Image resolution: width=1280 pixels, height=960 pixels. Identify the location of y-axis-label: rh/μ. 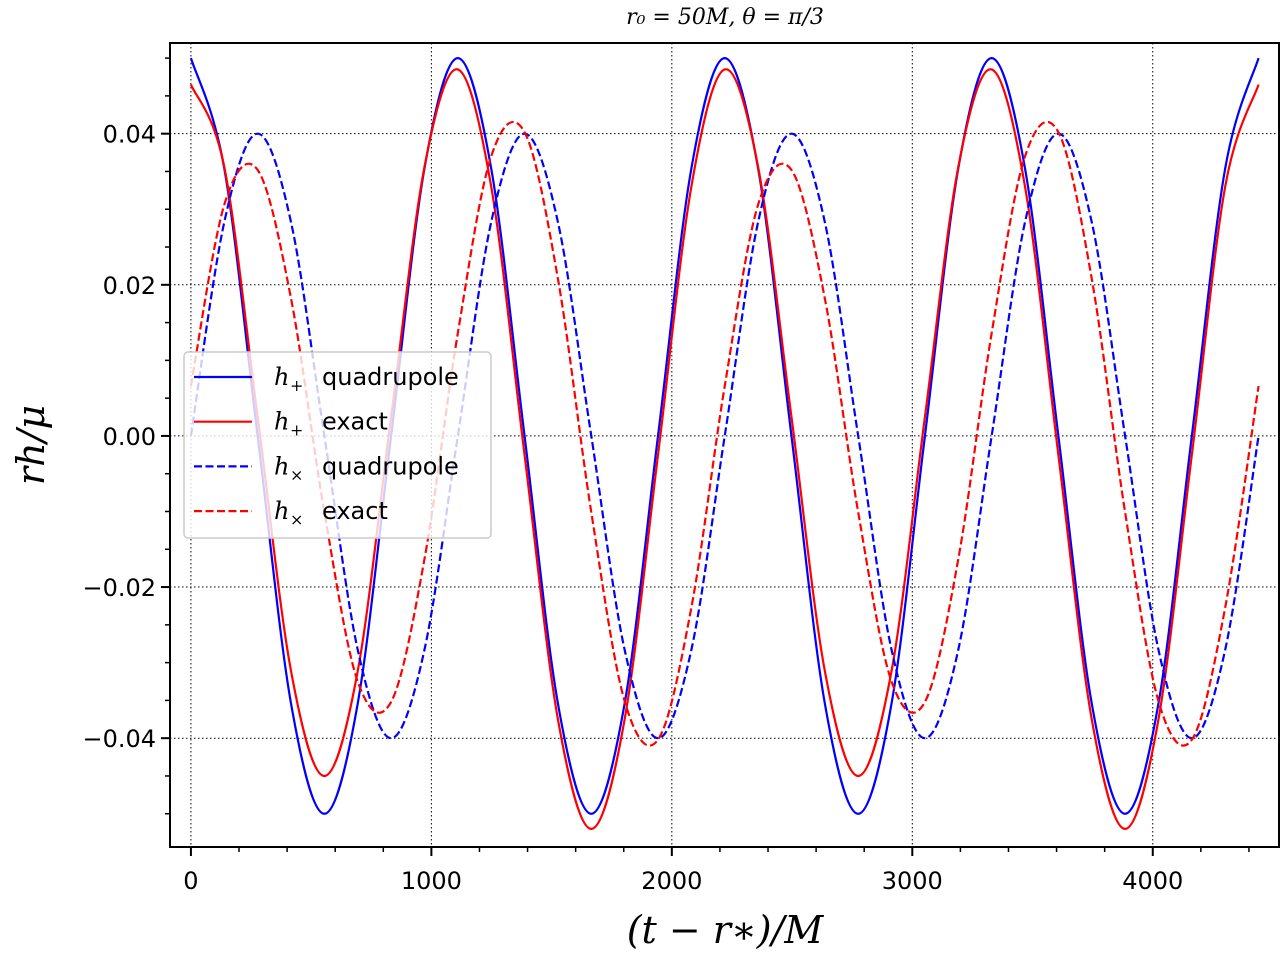
(31, 445).